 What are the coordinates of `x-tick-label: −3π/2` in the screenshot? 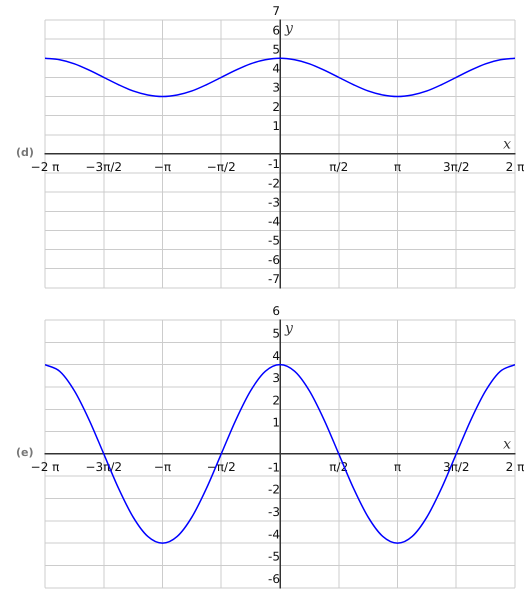 It's located at (103, 167).